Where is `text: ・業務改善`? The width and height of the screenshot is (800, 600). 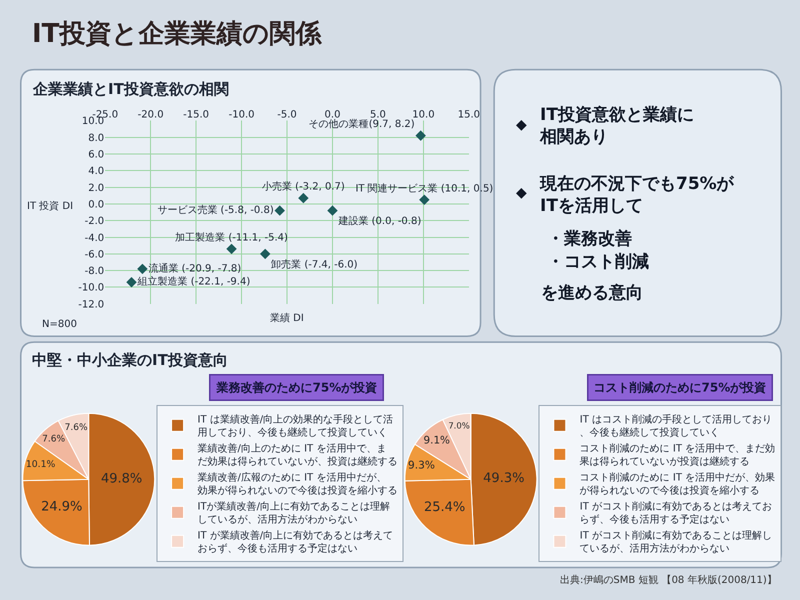 text: ・業務改善 is located at coordinates (589, 238).